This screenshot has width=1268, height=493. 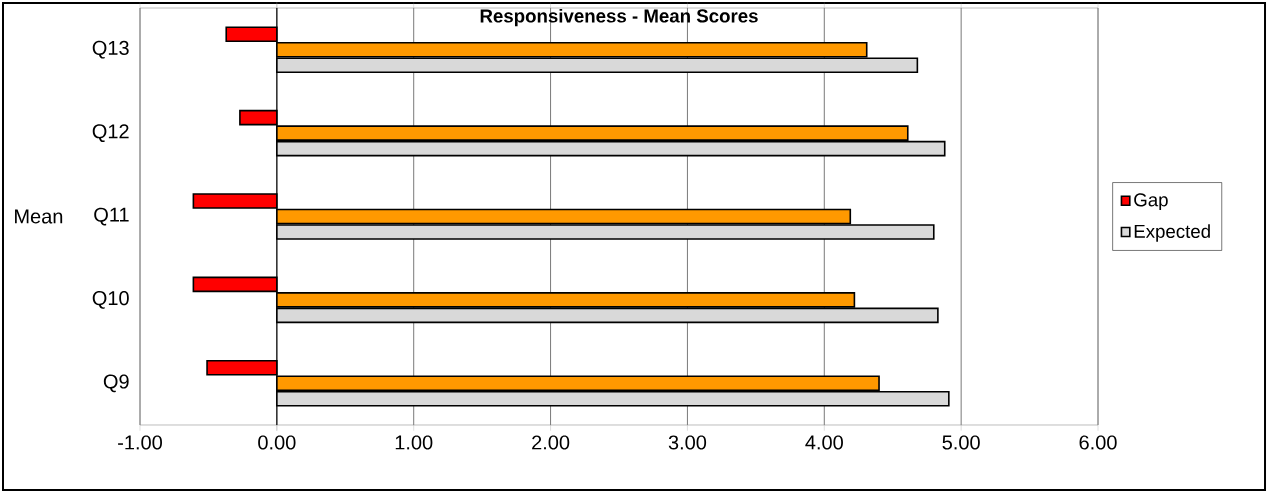 What do you see at coordinates (1151, 202) in the screenshot?
I see `legend-label: Gap` at bounding box center [1151, 202].